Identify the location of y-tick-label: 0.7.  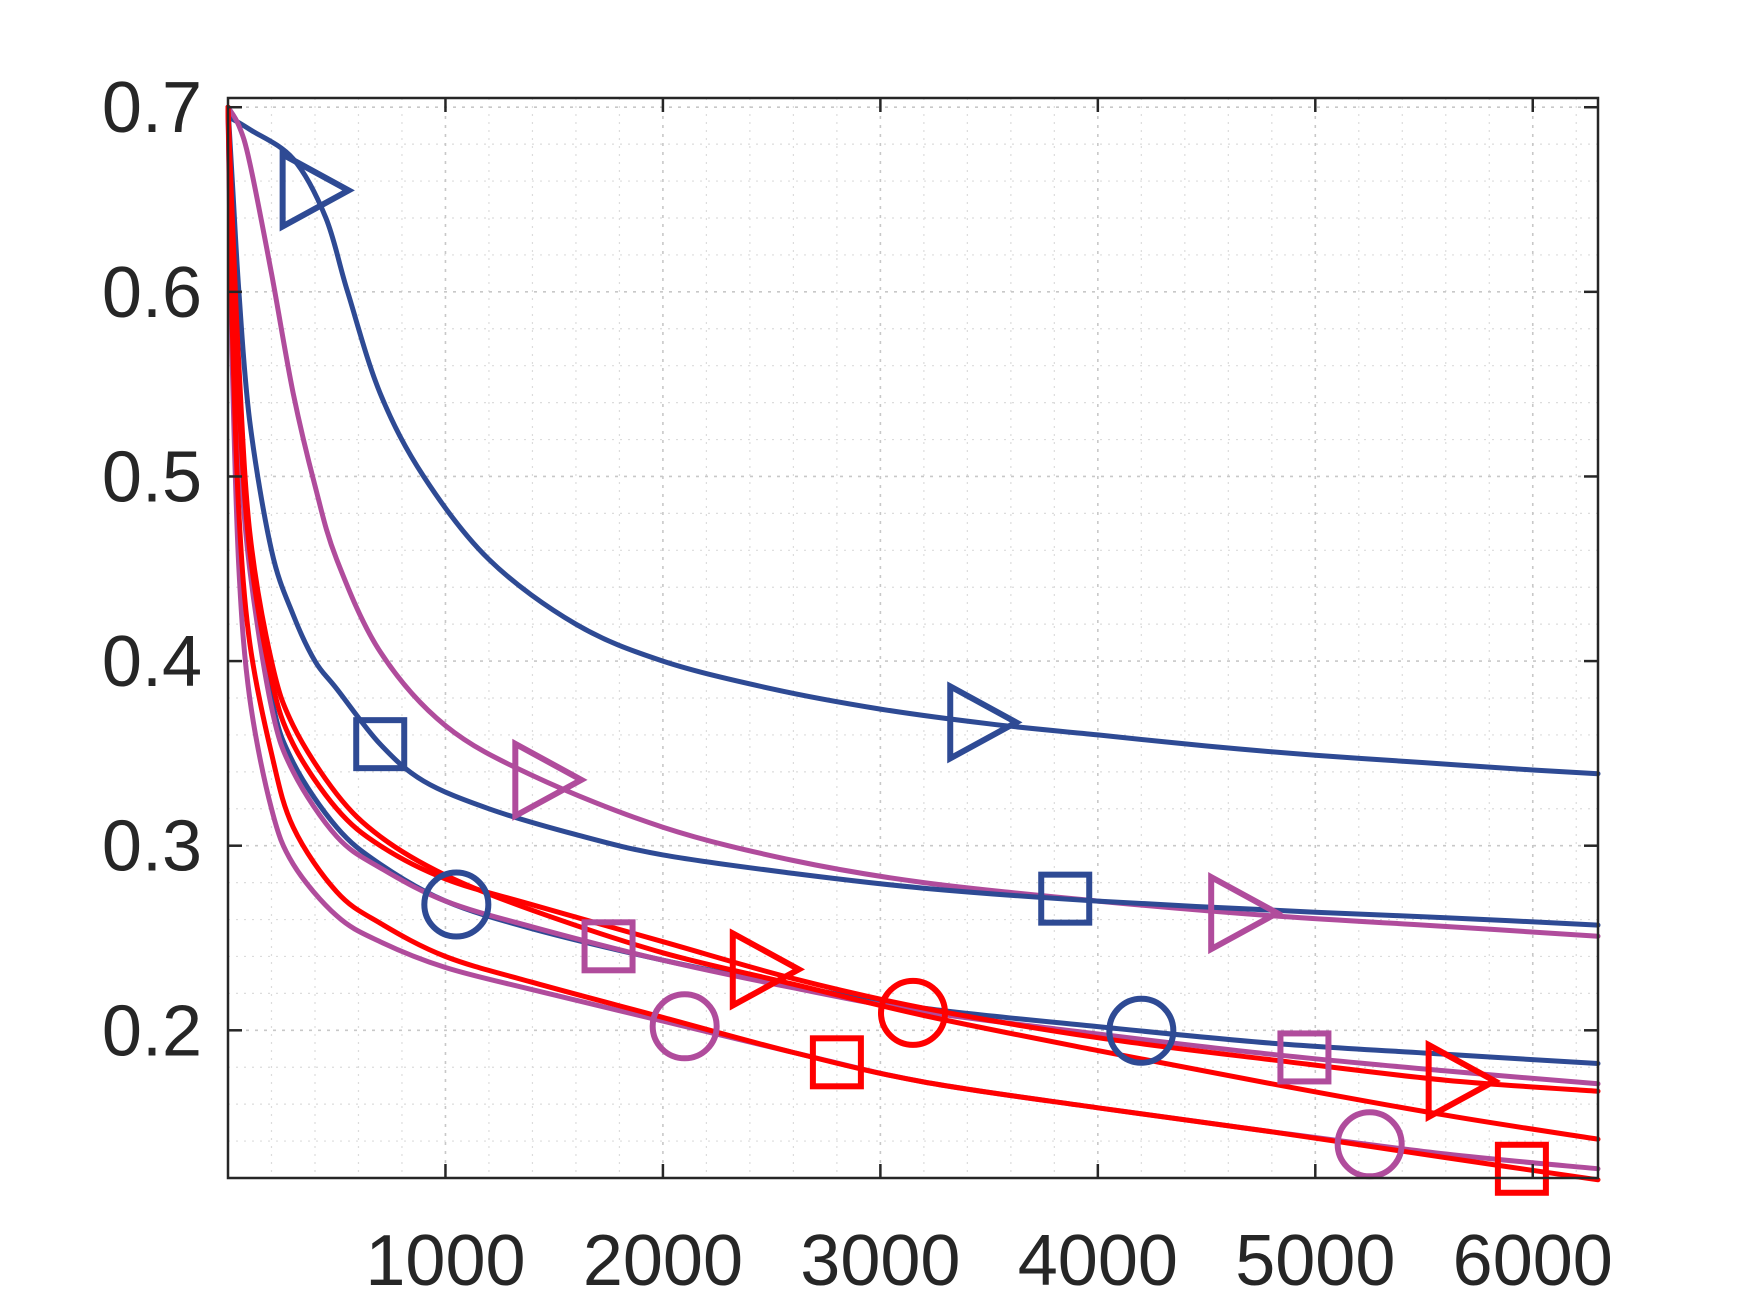
(152, 108).